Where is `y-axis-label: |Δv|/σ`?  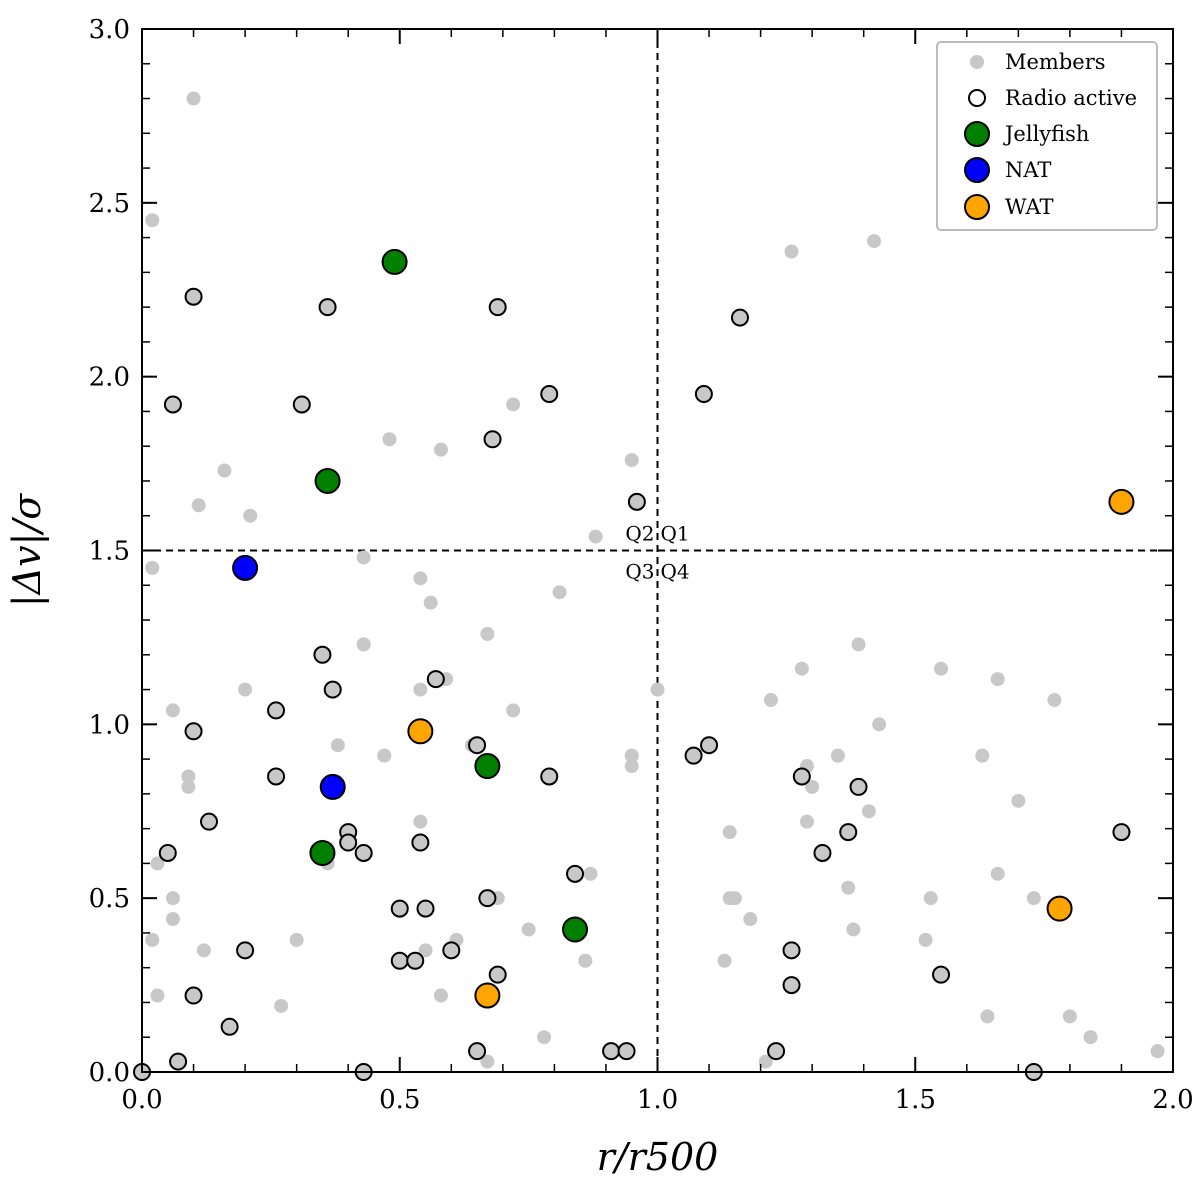
y-axis-label: |Δv|/σ is located at coordinates (27, 550).